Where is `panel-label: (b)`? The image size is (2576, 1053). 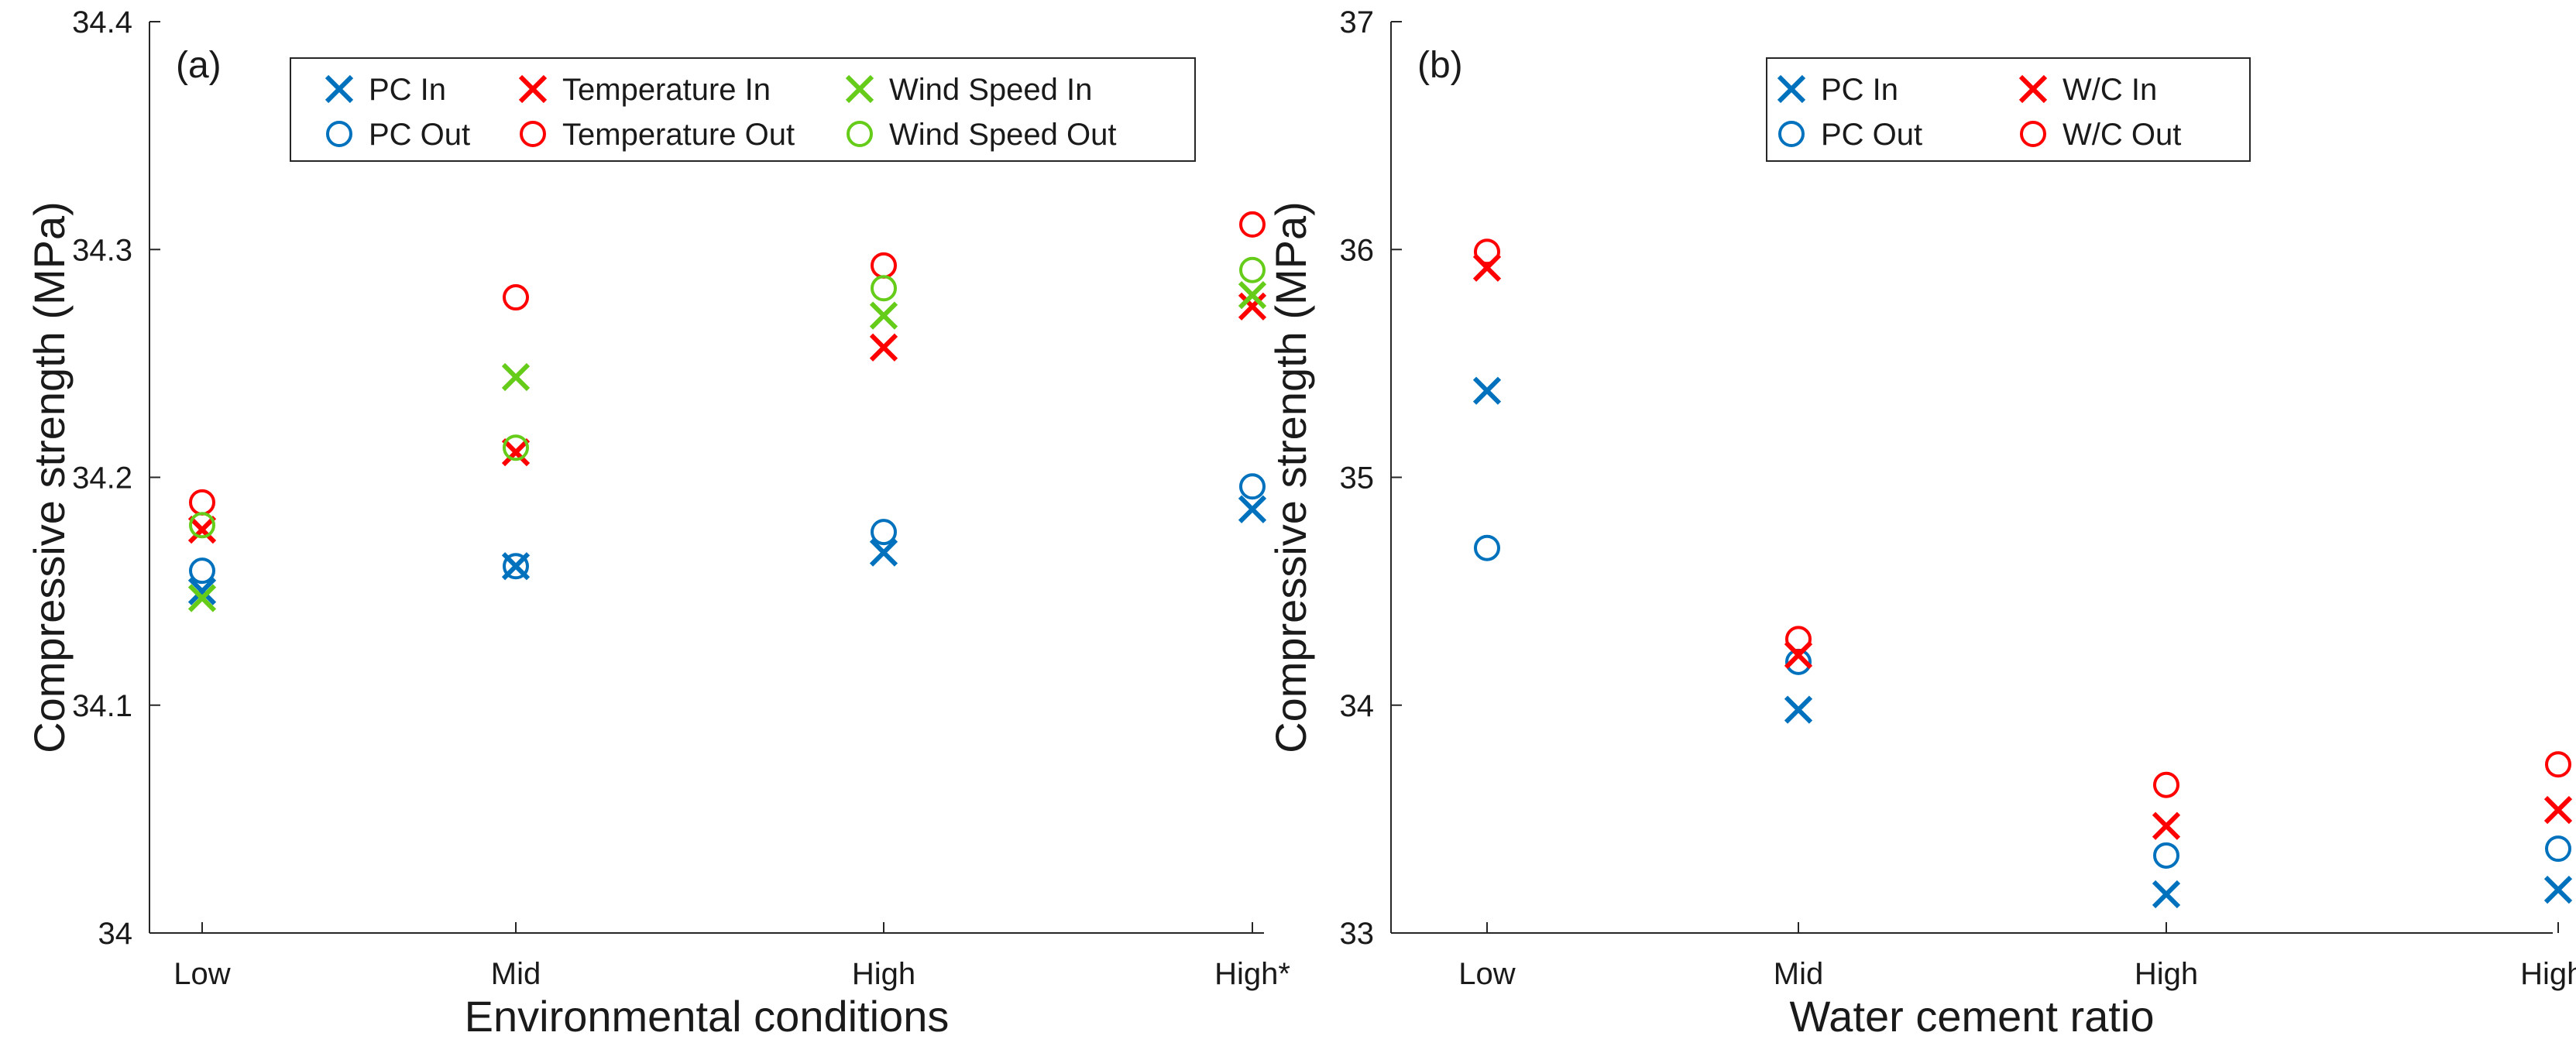
panel-label: (b) is located at coordinates (1440, 66).